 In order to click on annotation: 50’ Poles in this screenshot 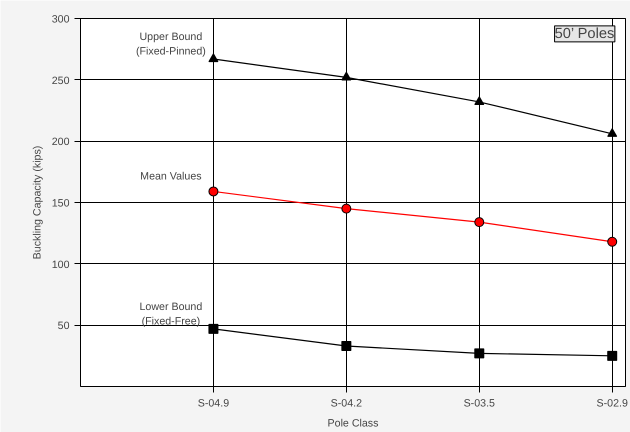, I will do `click(584, 34)`.